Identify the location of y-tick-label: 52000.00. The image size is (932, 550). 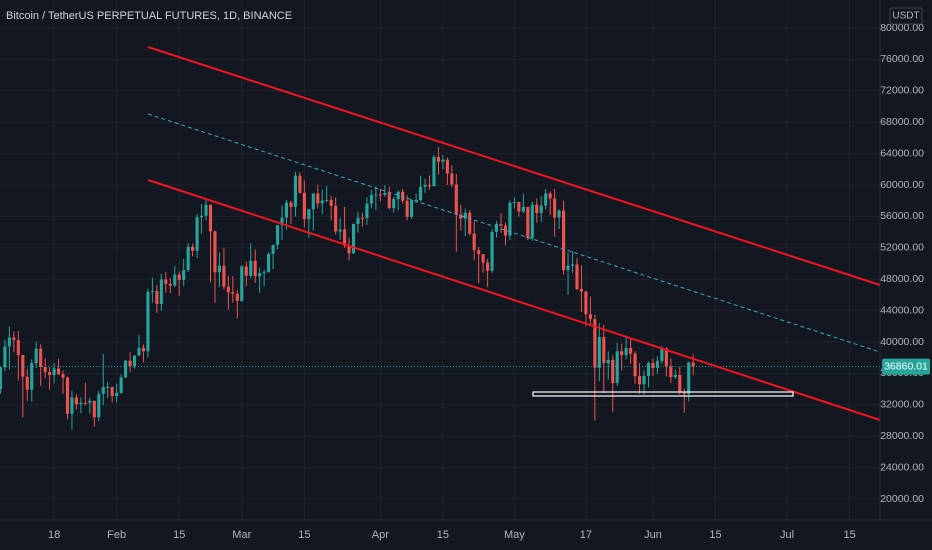
(902, 248).